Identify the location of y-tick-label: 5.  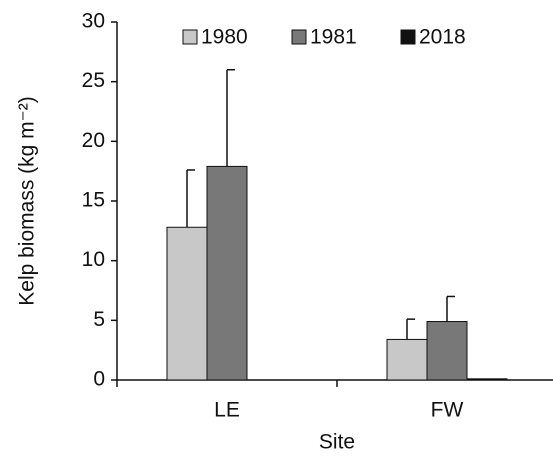
(99, 319).